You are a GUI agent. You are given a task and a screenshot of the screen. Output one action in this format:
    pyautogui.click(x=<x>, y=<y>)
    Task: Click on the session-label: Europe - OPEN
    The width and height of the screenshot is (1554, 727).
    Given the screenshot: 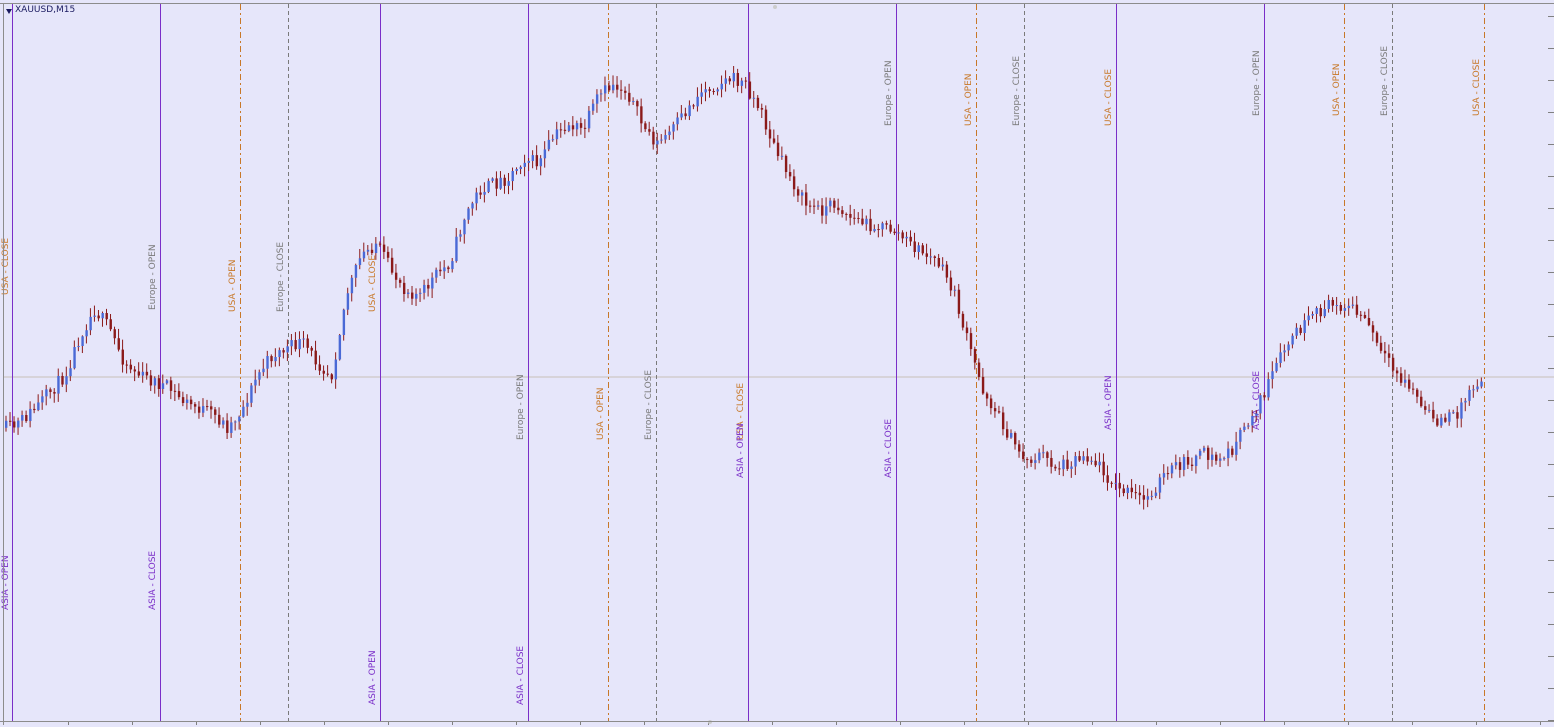 What is the action you would take?
    pyautogui.click(x=889, y=93)
    